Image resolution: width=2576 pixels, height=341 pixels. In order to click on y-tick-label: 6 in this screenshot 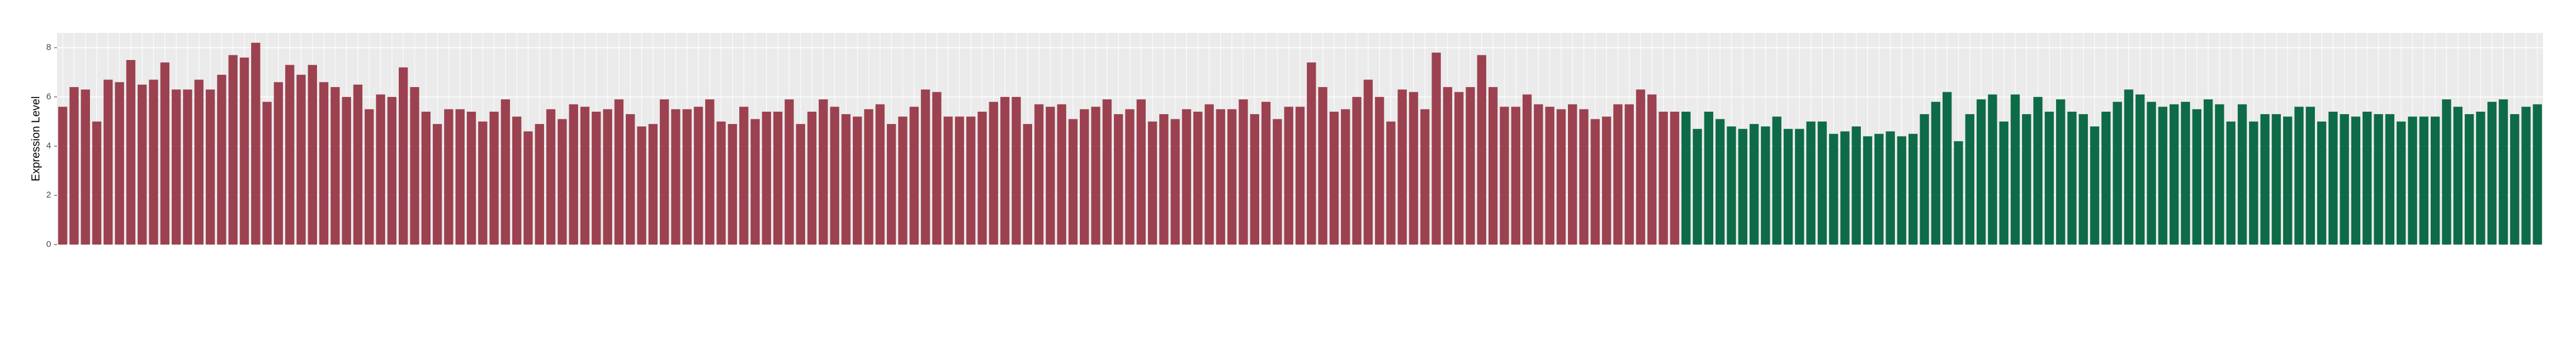, I will do `click(48, 97)`.